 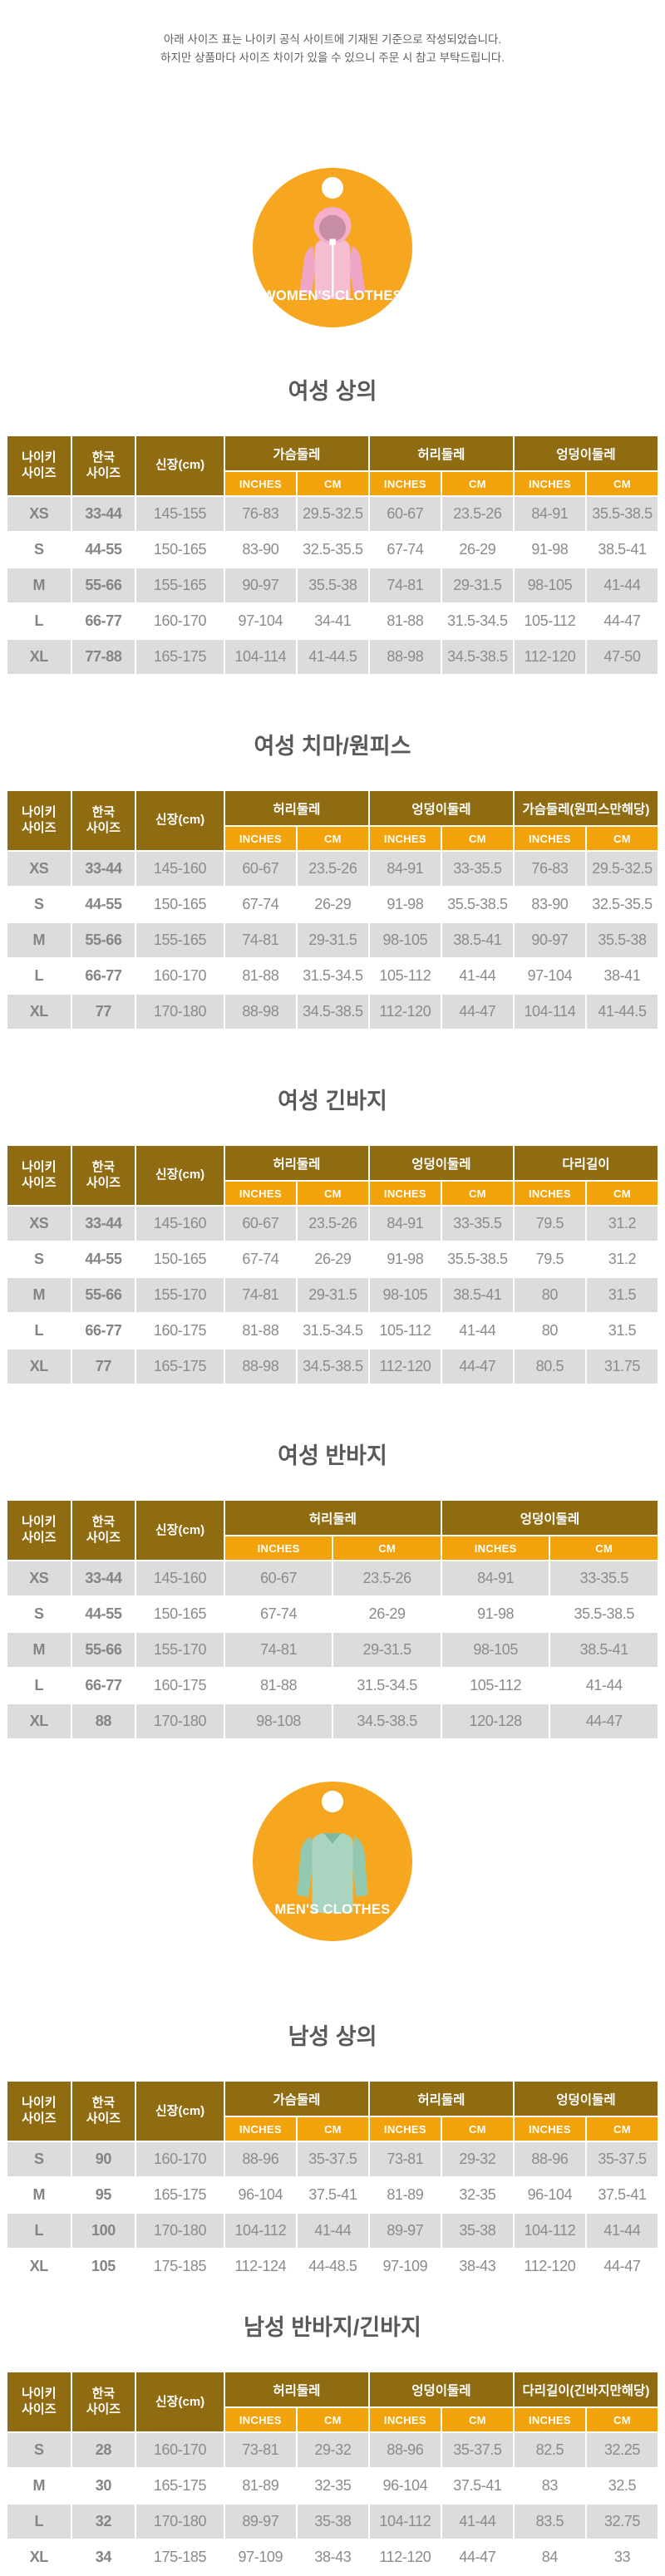 I want to click on measure-cell: 35.5-38.5, so click(x=604, y=1614).